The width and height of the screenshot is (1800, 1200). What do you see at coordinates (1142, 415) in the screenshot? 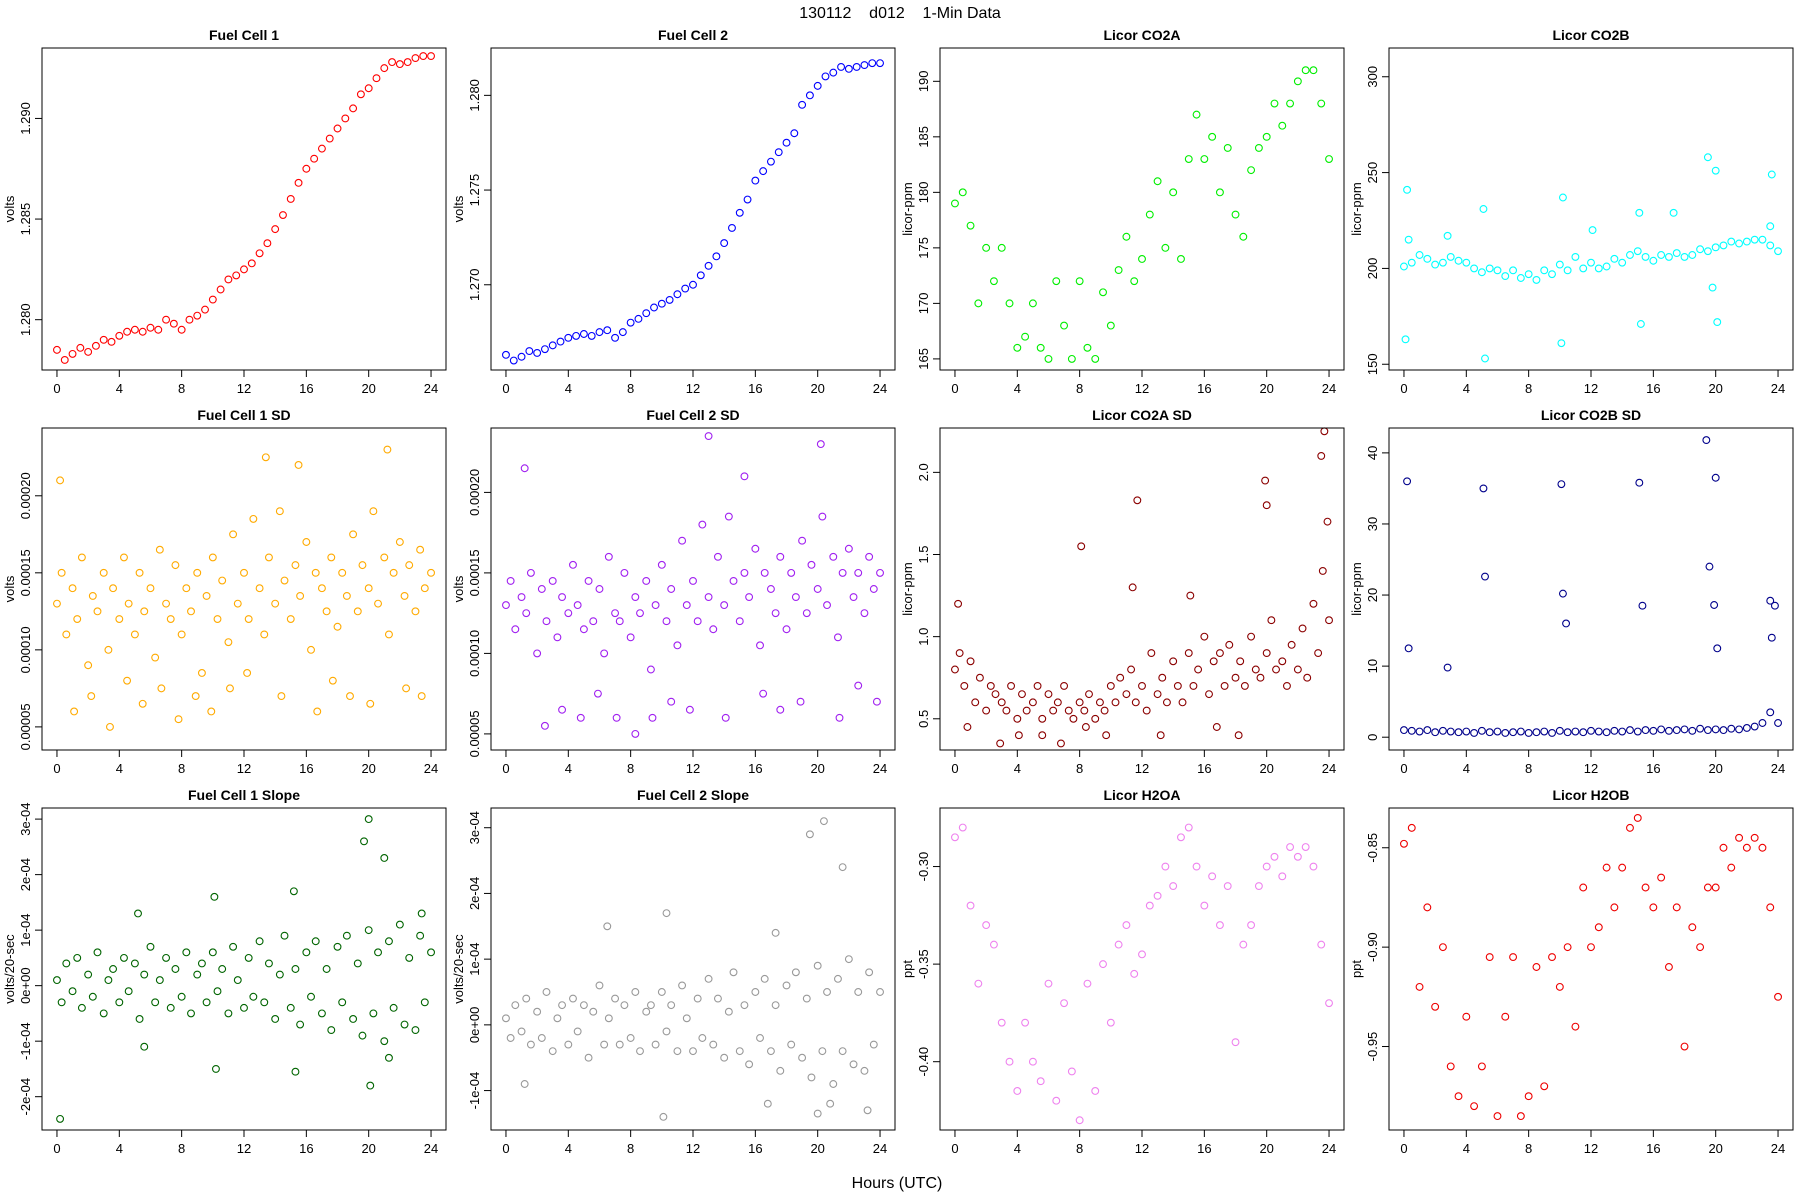
I see `panel-title: Licor CO2A SD` at bounding box center [1142, 415].